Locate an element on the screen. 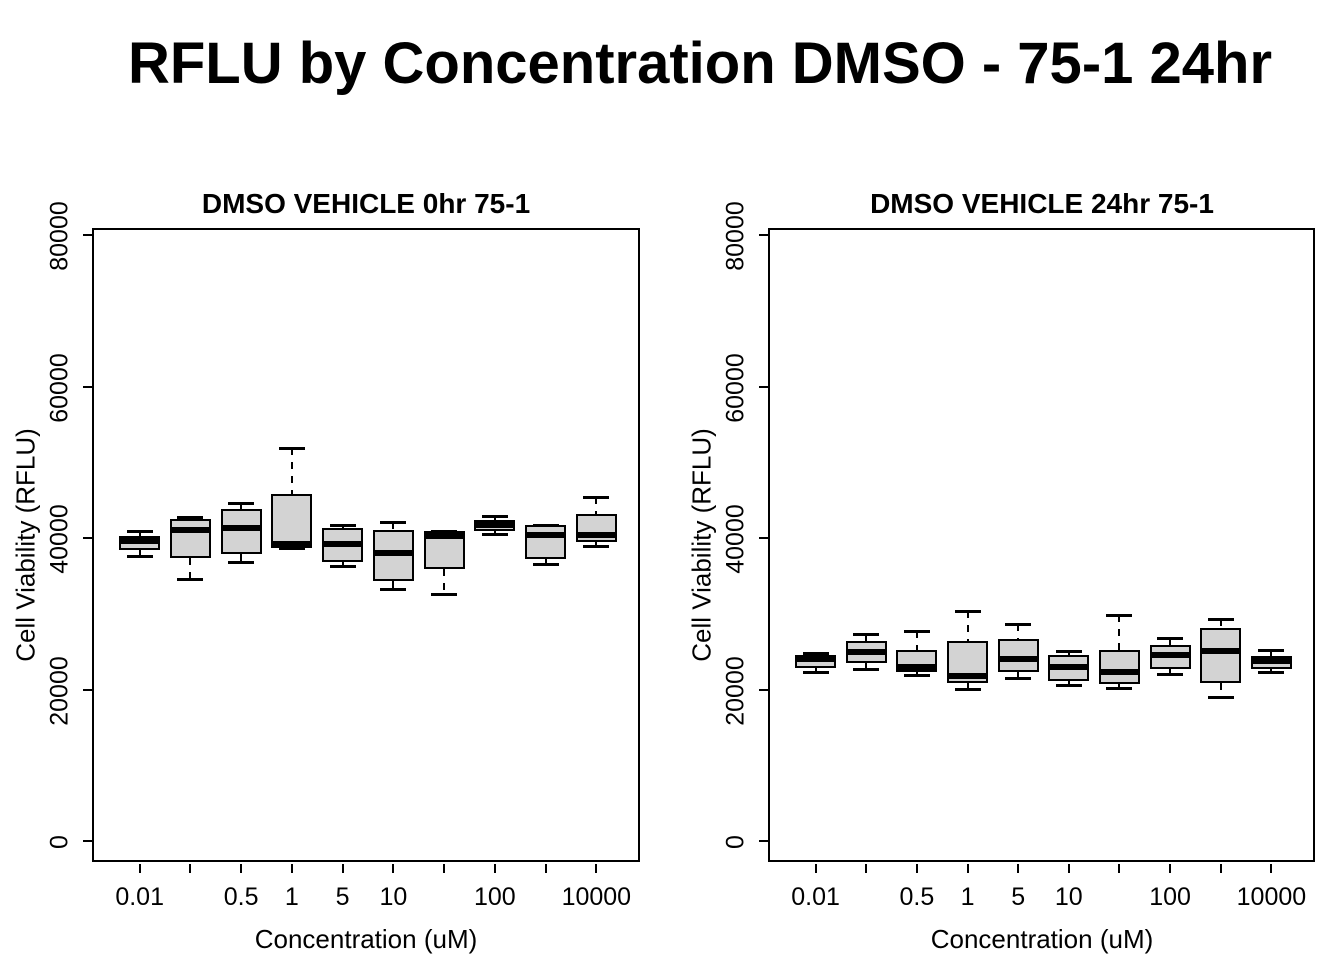 The image size is (1344, 960). y-axis-tick-label: 0 is located at coordinates (735, 842).